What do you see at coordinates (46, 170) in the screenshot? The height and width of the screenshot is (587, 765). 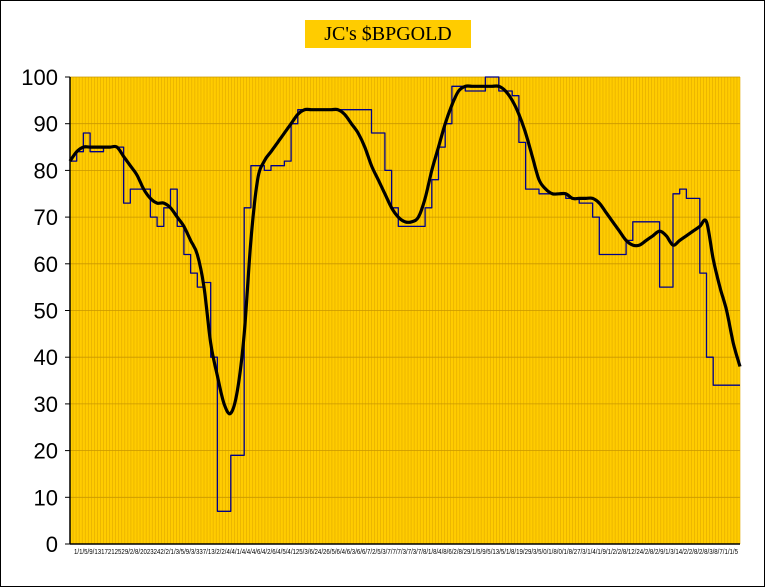 I see `y-tick-label: 80` at bounding box center [46, 170].